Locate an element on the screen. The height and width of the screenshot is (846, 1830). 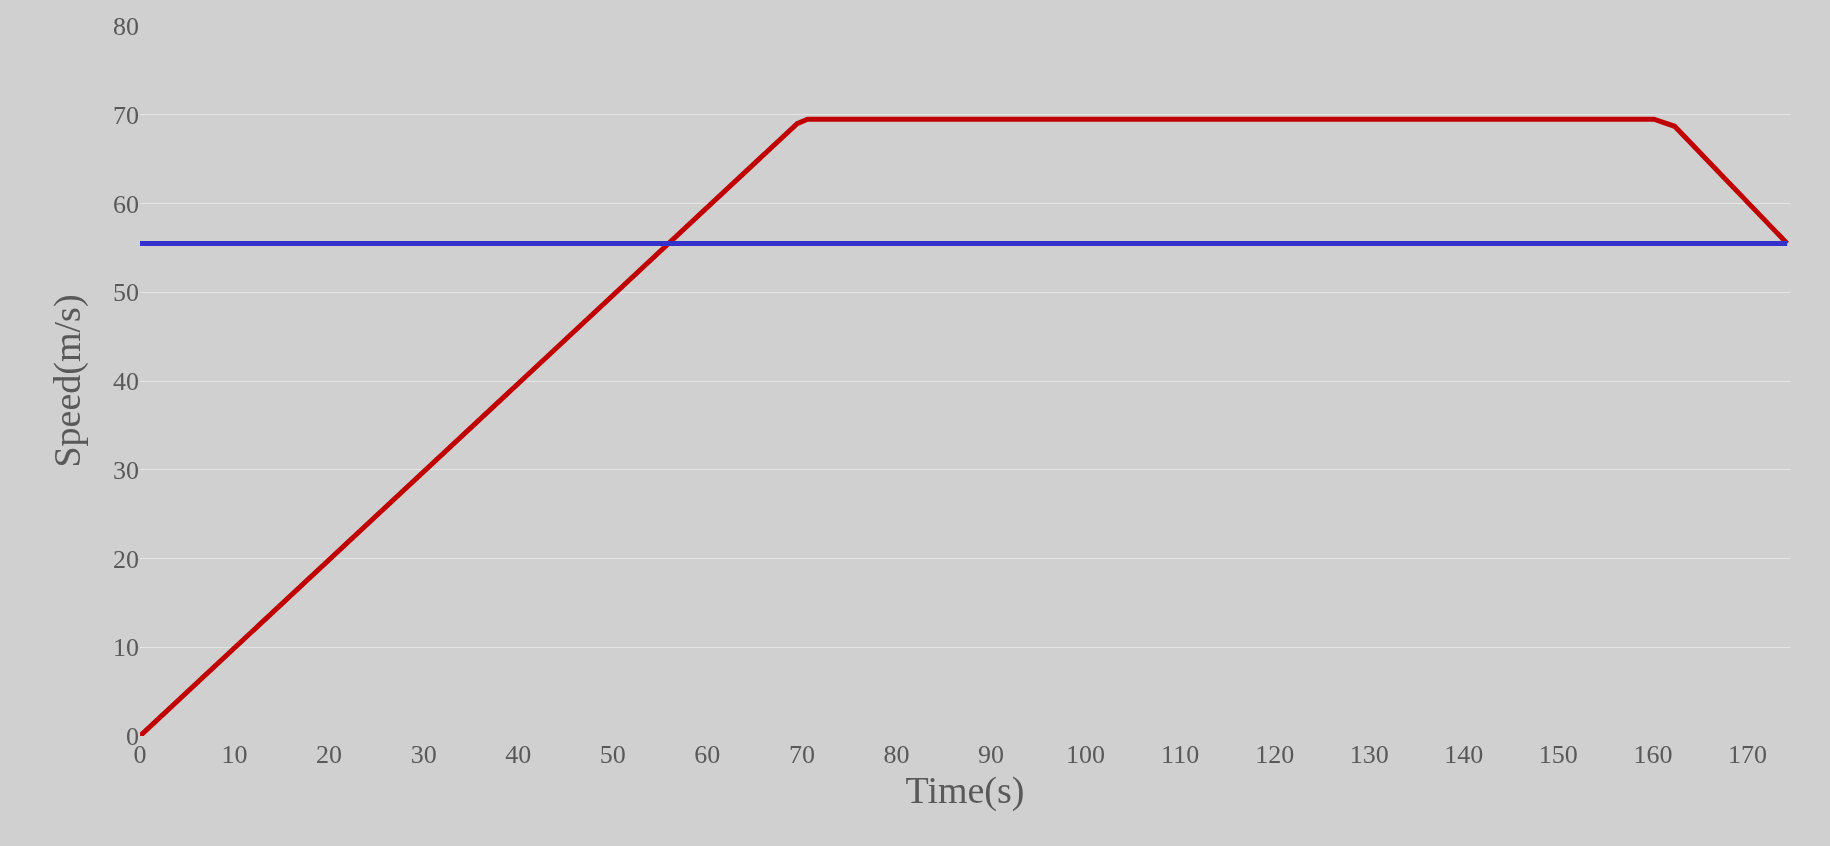
x-tick-label: 70 is located at coordinates (801, 754).